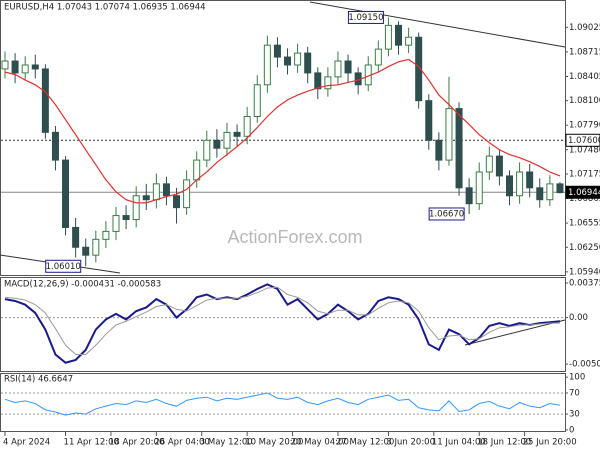 The image size is (600, 450). What do you see at coordinates (82, 285) in the screenshot?
I see `macd-label: MACD(12,26,9) -0.000431 -0.000583` at bounding box center [82, 285].